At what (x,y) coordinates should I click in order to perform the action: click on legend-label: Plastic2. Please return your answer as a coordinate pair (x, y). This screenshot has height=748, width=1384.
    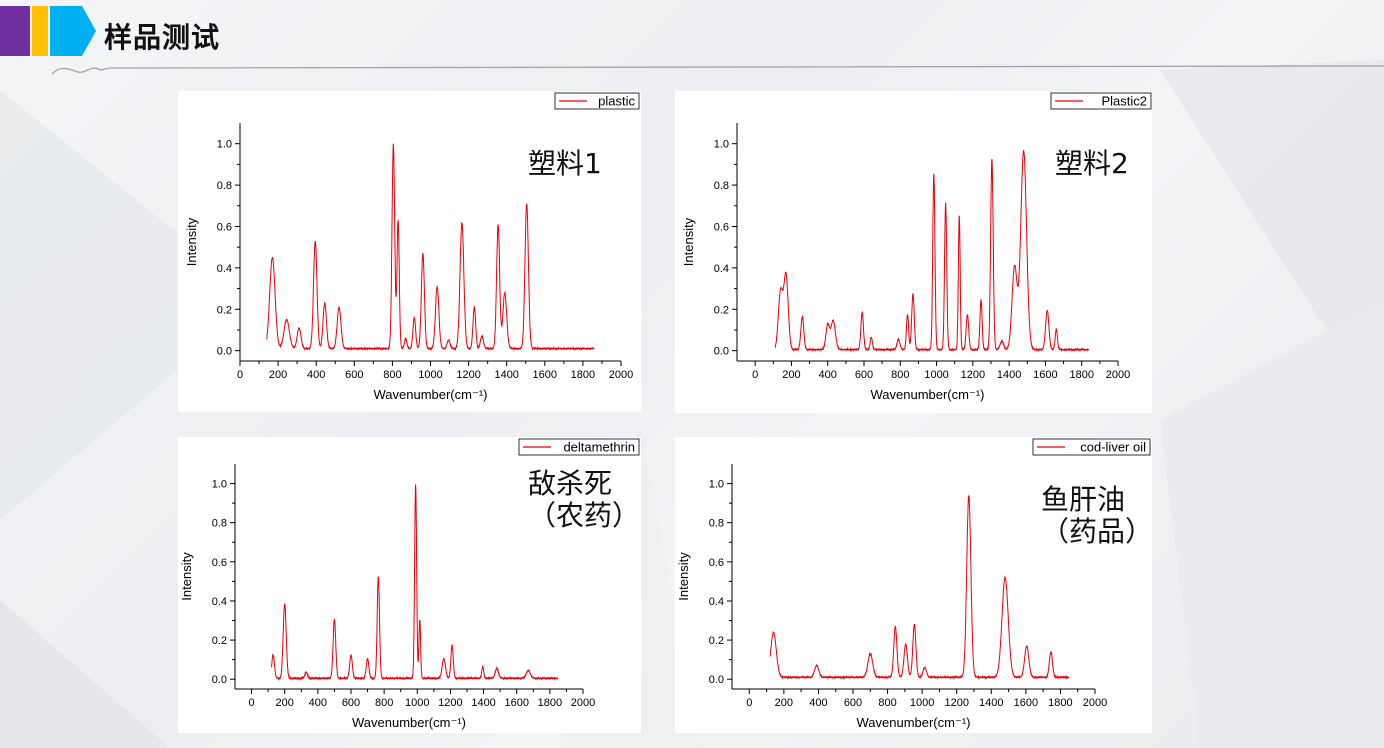
    Looking at the image, I should click on (1124, 101).